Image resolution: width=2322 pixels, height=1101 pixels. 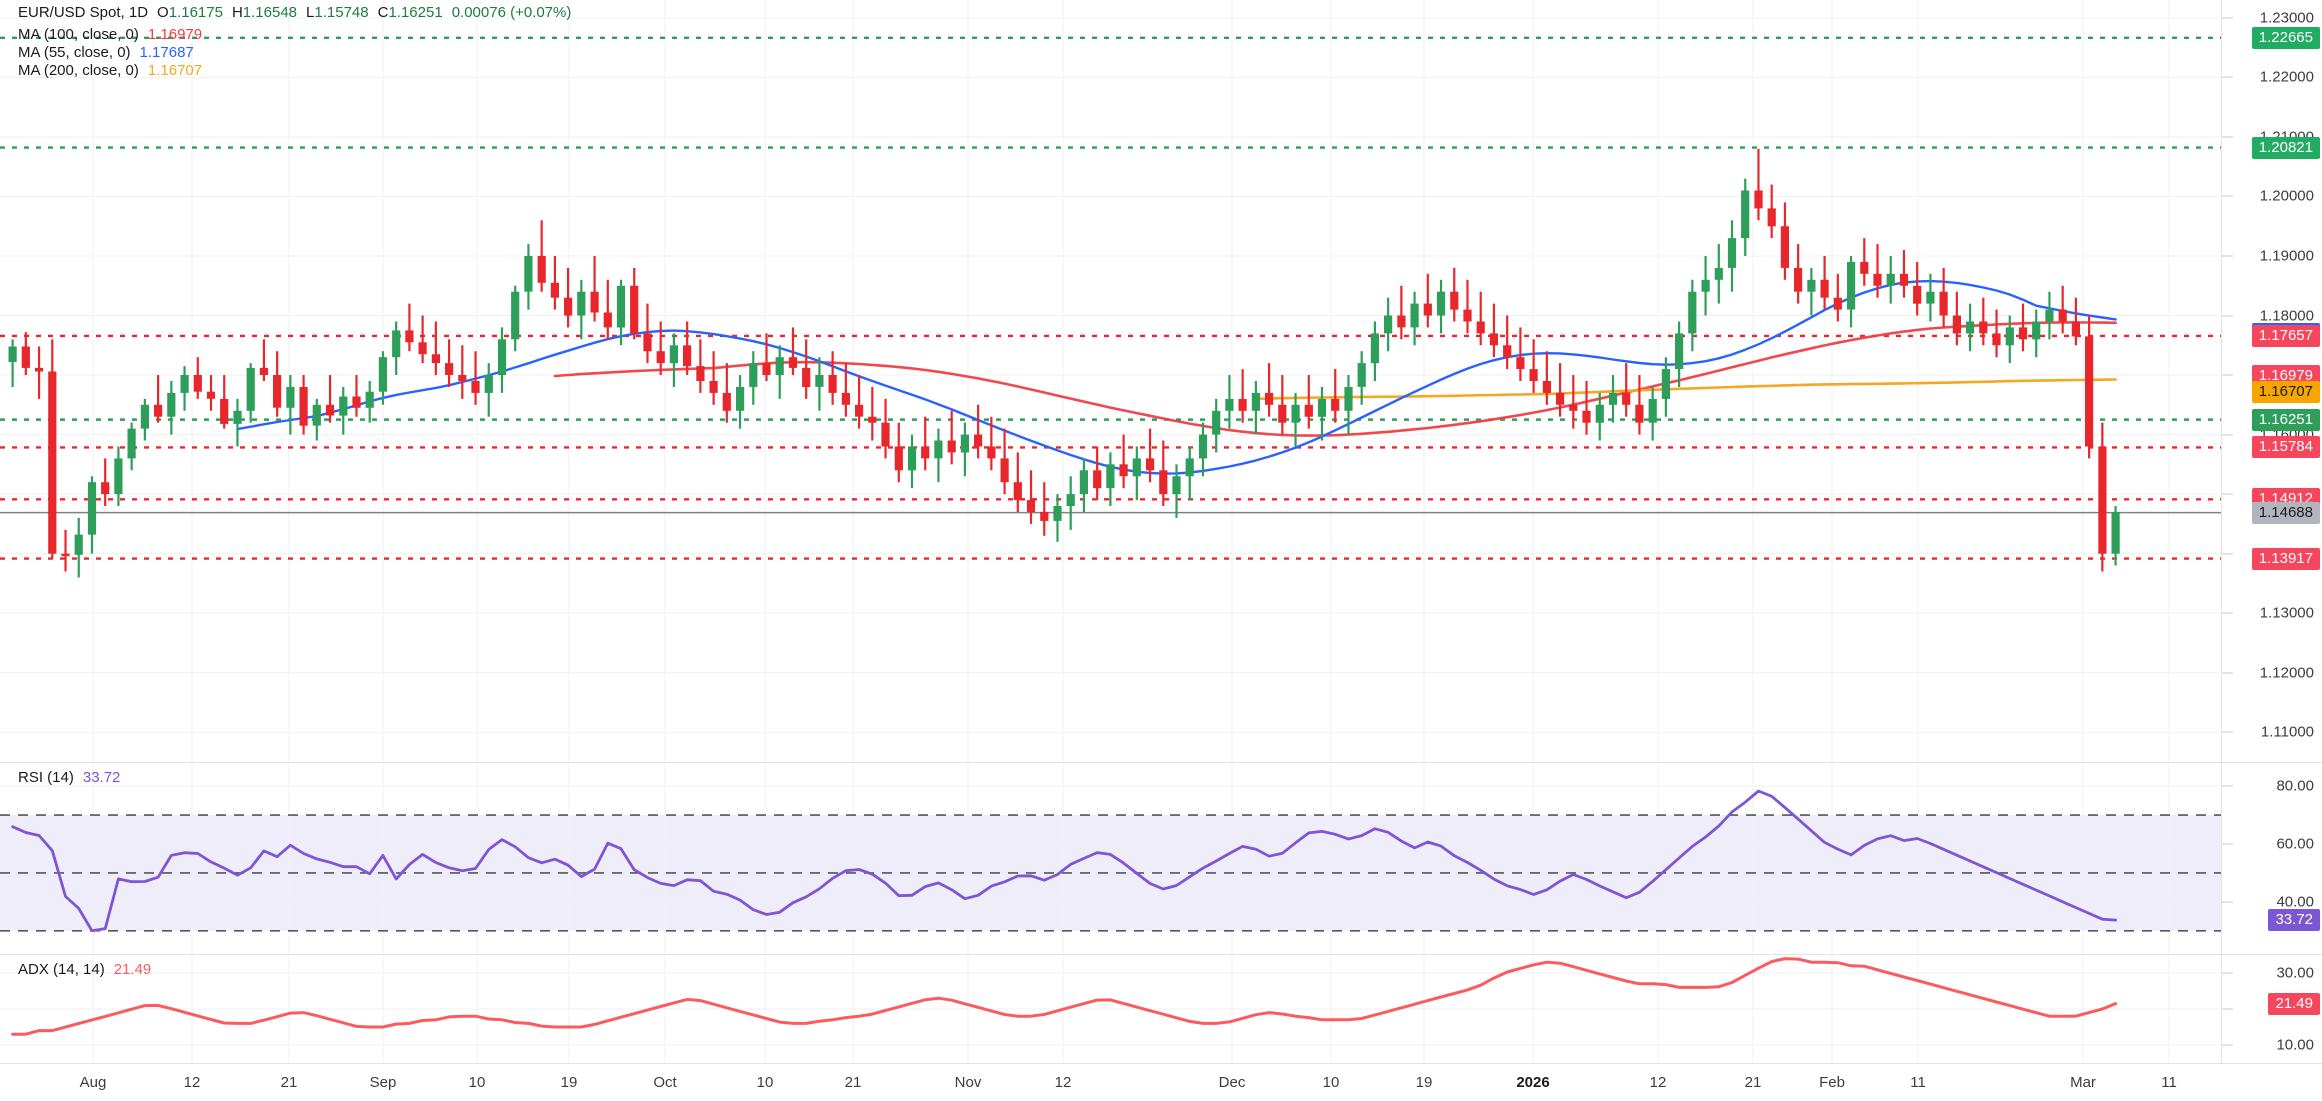 I want to click on ma100-label: MA (100, close, 0), so click(x=78, y=34).